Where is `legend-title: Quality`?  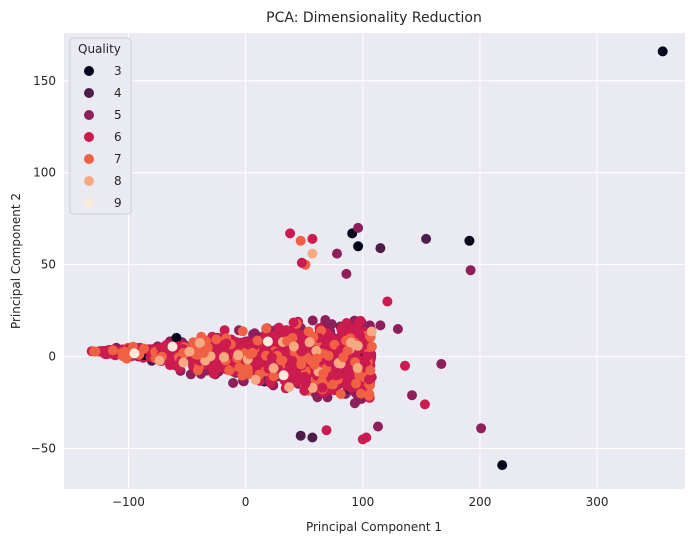 legend-title: Quality is located at coordinates (99, 49).